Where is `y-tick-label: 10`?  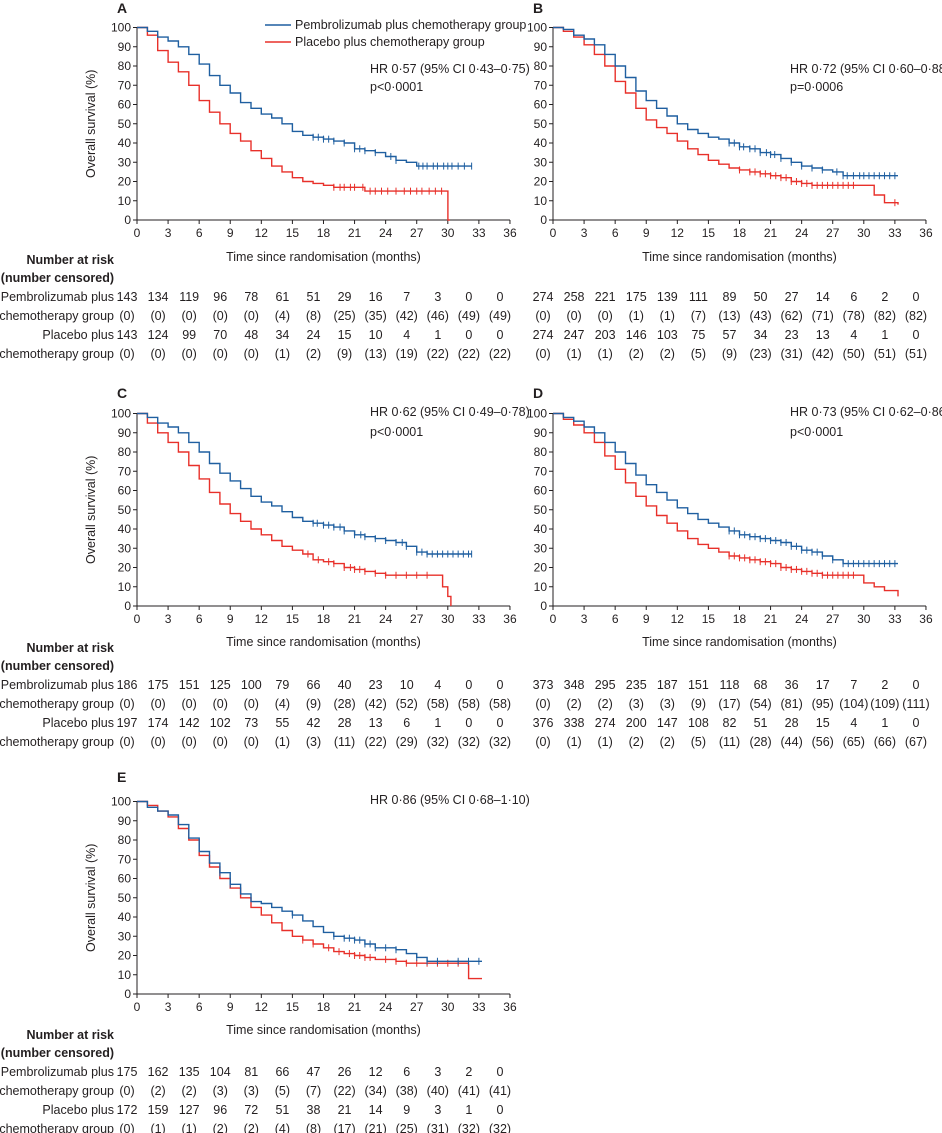
y-tick-label: 10 is located at coordinates (541, 587).